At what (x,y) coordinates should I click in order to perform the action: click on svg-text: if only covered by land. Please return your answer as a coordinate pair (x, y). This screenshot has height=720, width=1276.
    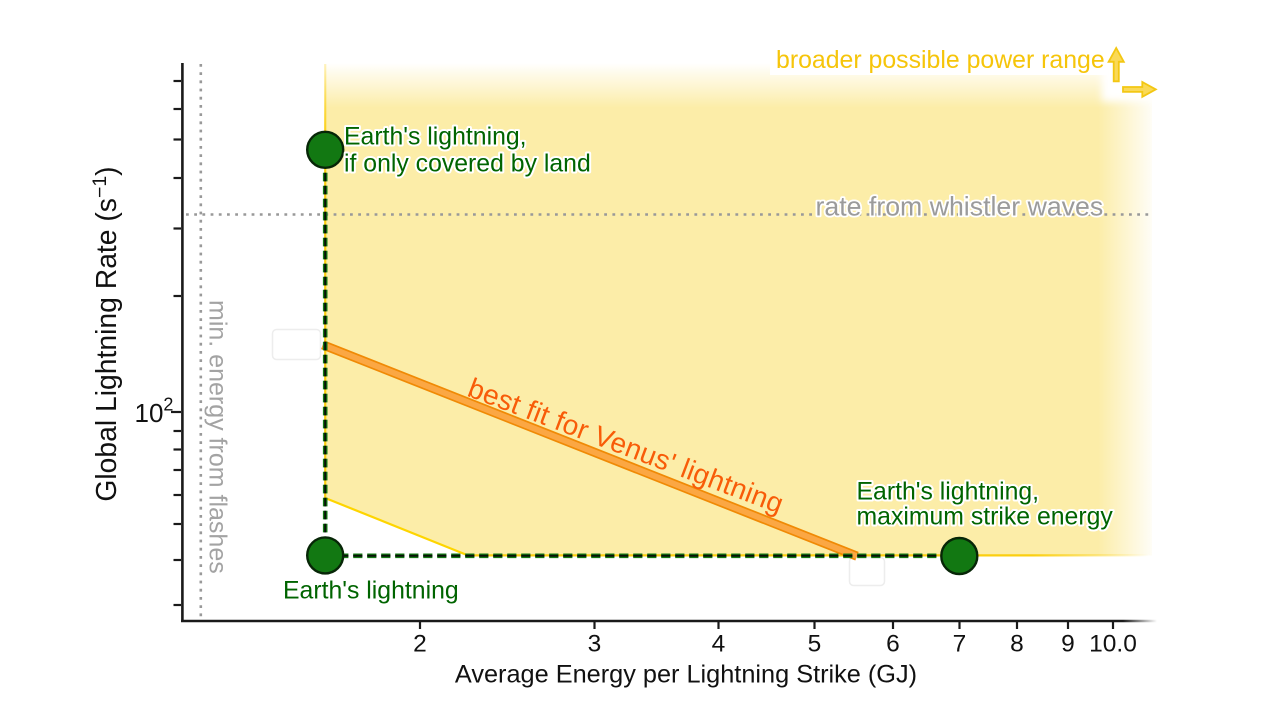
    Looking at the image, I should click on (467, 164).